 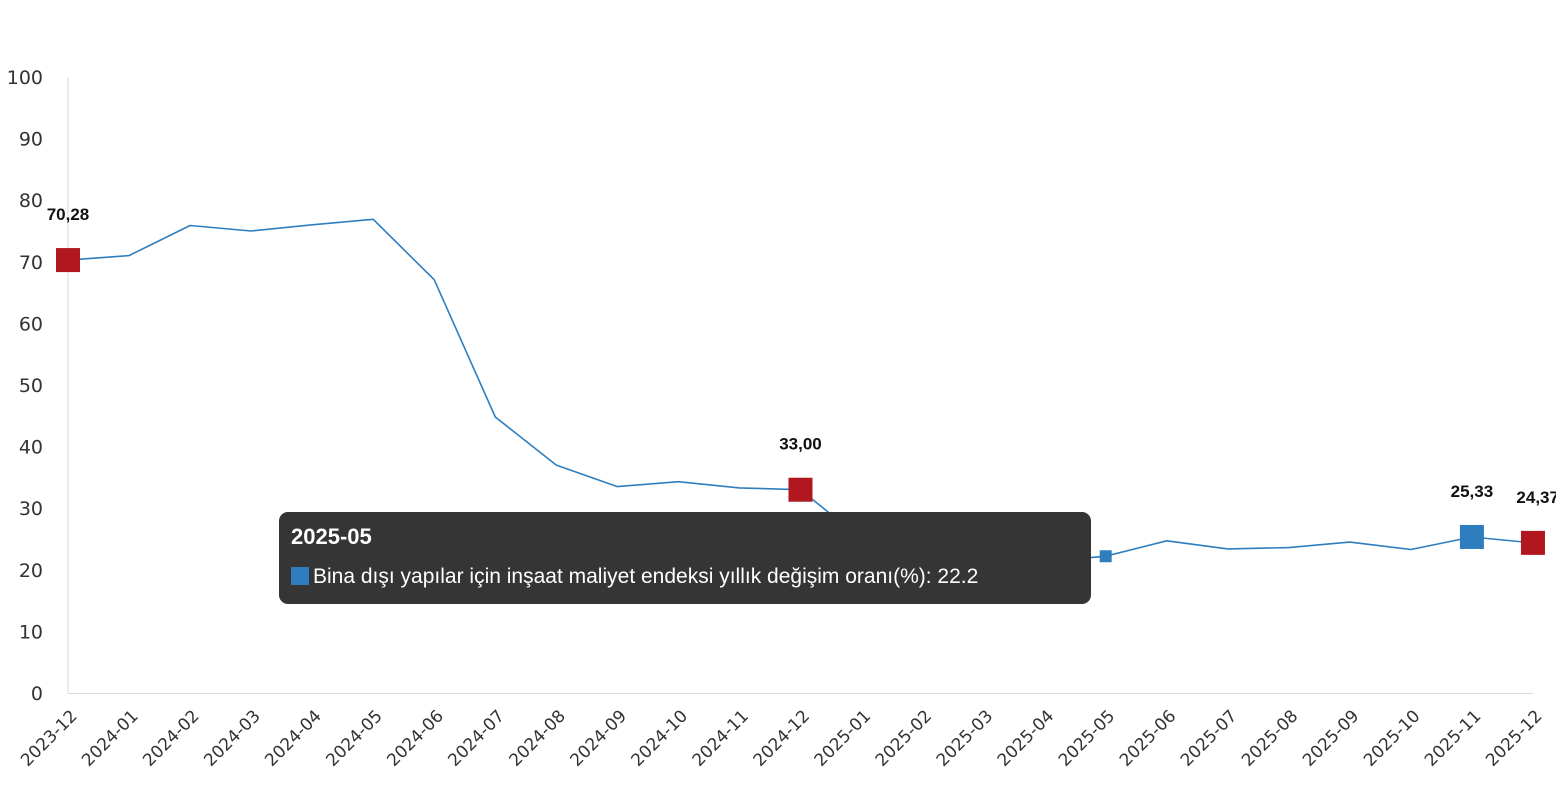 I want to click on x-tick-label: 2024-12, so click(x=782, y=738).